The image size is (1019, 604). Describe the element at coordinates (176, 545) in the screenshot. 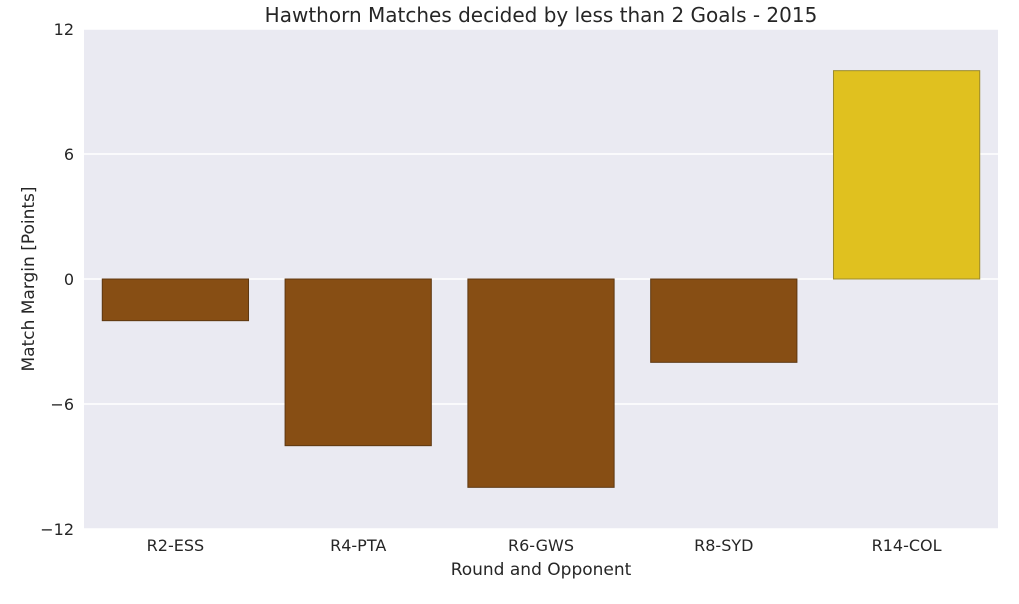

I see `x-tick-label: R2-ESS` at that location.